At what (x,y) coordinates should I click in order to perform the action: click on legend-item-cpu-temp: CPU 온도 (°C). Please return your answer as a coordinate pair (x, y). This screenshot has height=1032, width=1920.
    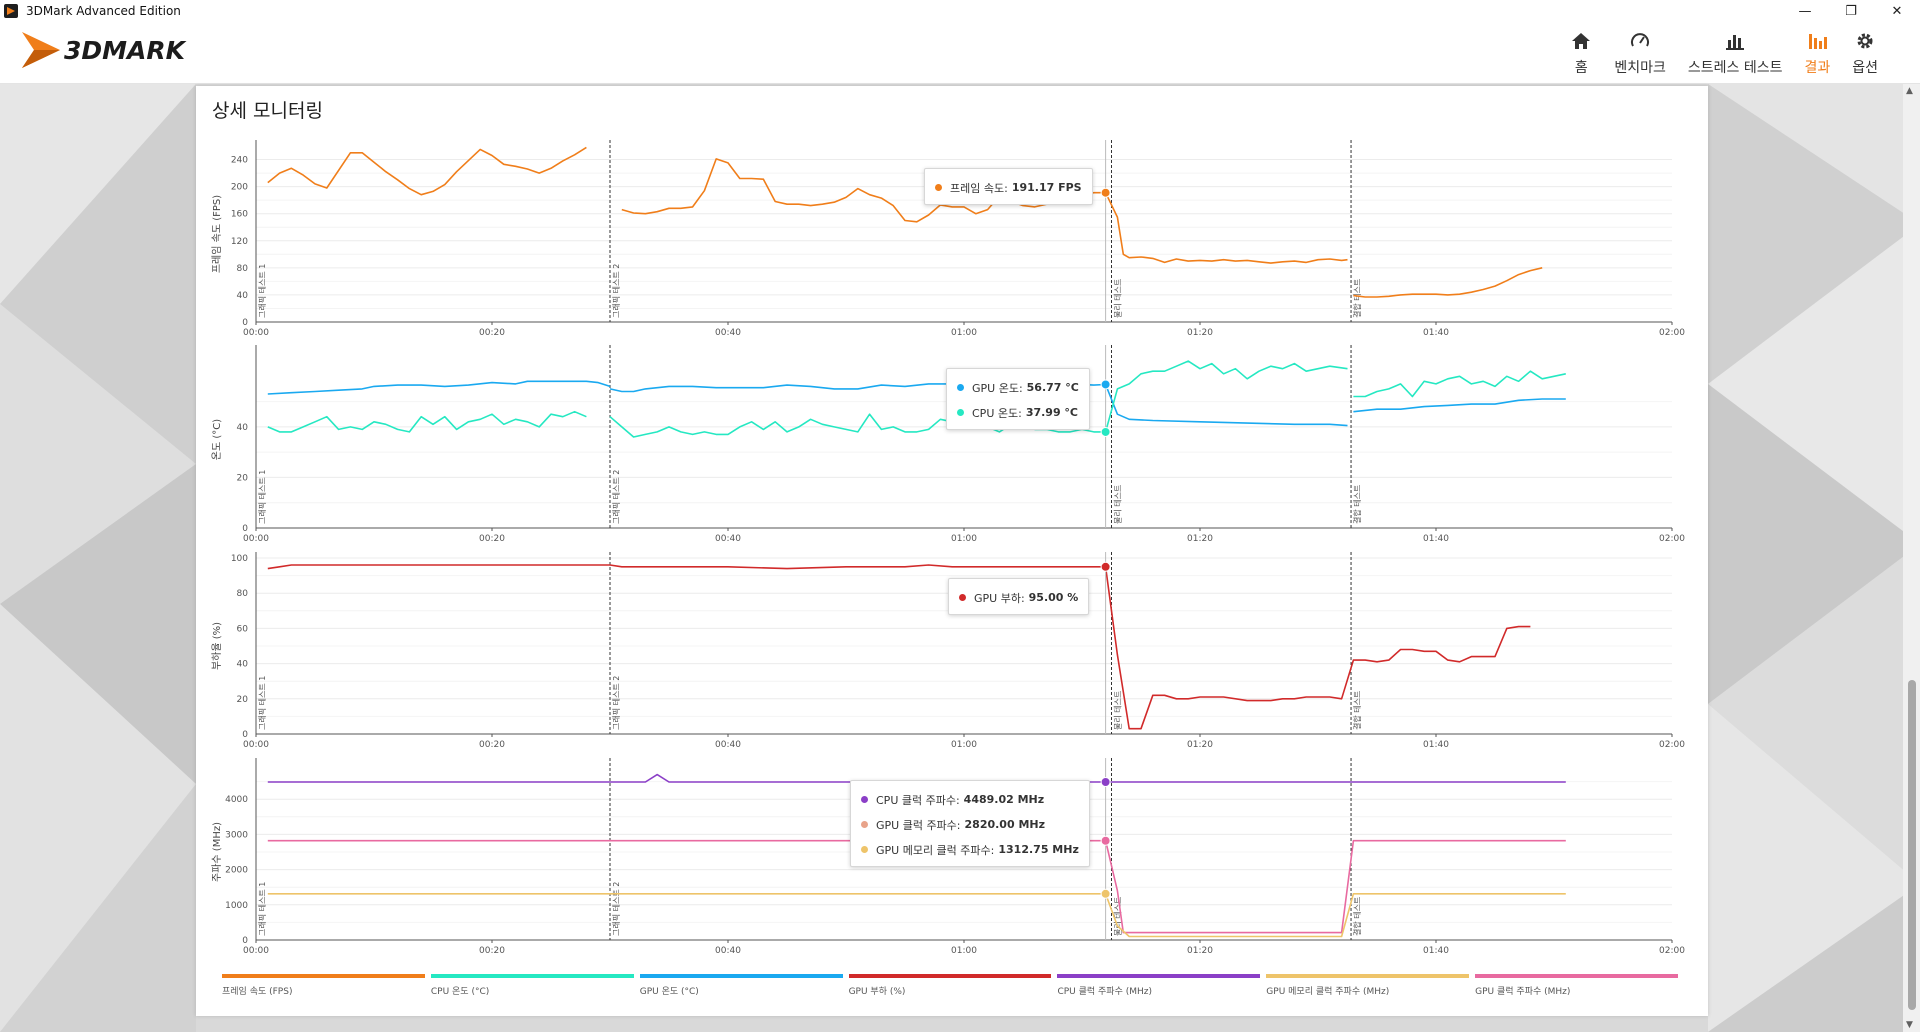
    Looking at the image, I should click on (532, 985).